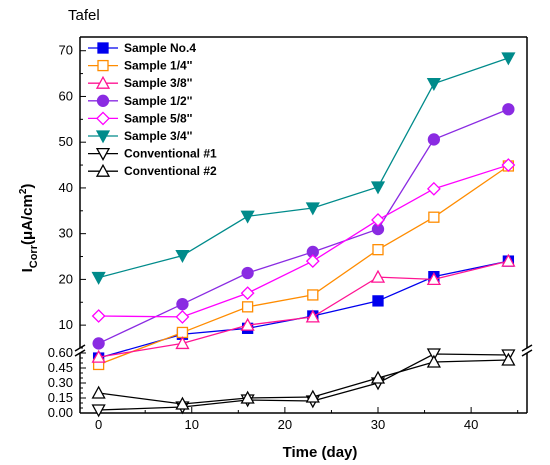 Image resolution: width=550 pixels, height=465 pixels. What do you see at coordinates (66, 324) in the screenshot?
I see `y-upper-tick-label: 10` at bounding box center [66, 324].